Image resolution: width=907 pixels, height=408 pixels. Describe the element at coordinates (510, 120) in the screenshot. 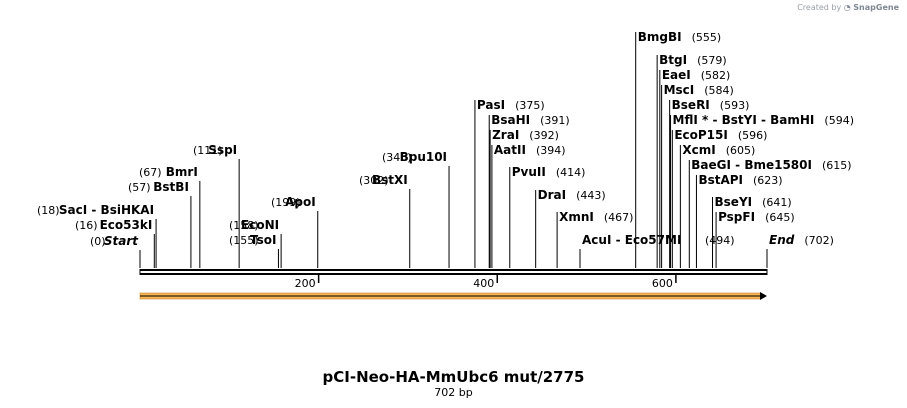

I see `site-label-bsahi: BsaHI` at that location.